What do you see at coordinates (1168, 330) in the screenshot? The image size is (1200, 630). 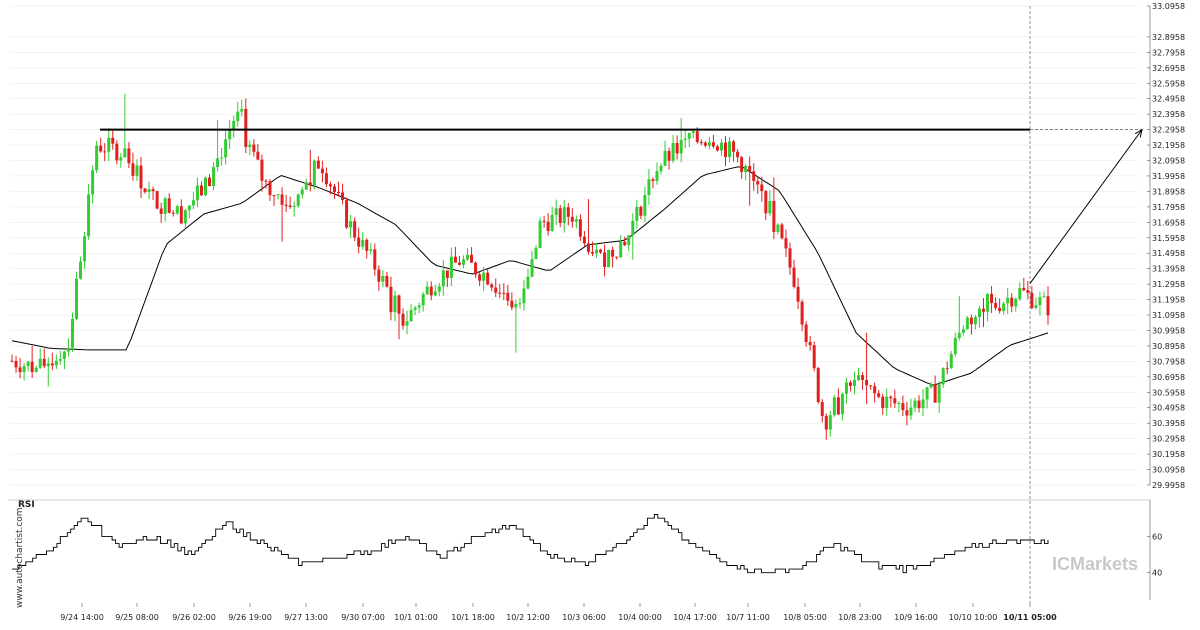 I see `price-tick-label: 30.9958` at bounding box center [1168, 330].